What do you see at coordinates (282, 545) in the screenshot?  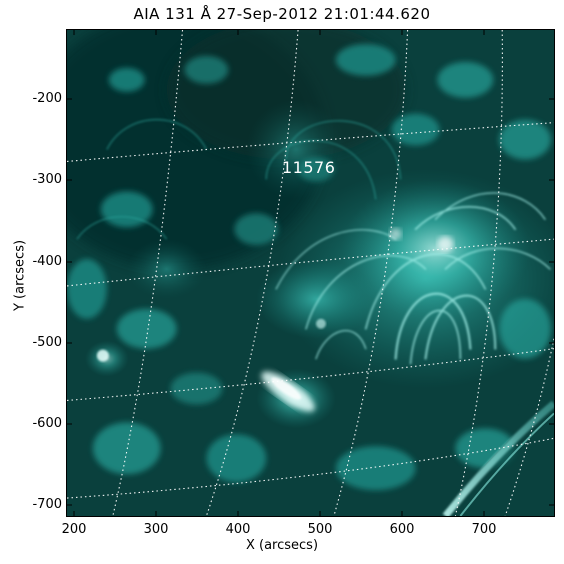 I see `x-axis-label: X (arcsecs)` at bounding box center [282, 545].